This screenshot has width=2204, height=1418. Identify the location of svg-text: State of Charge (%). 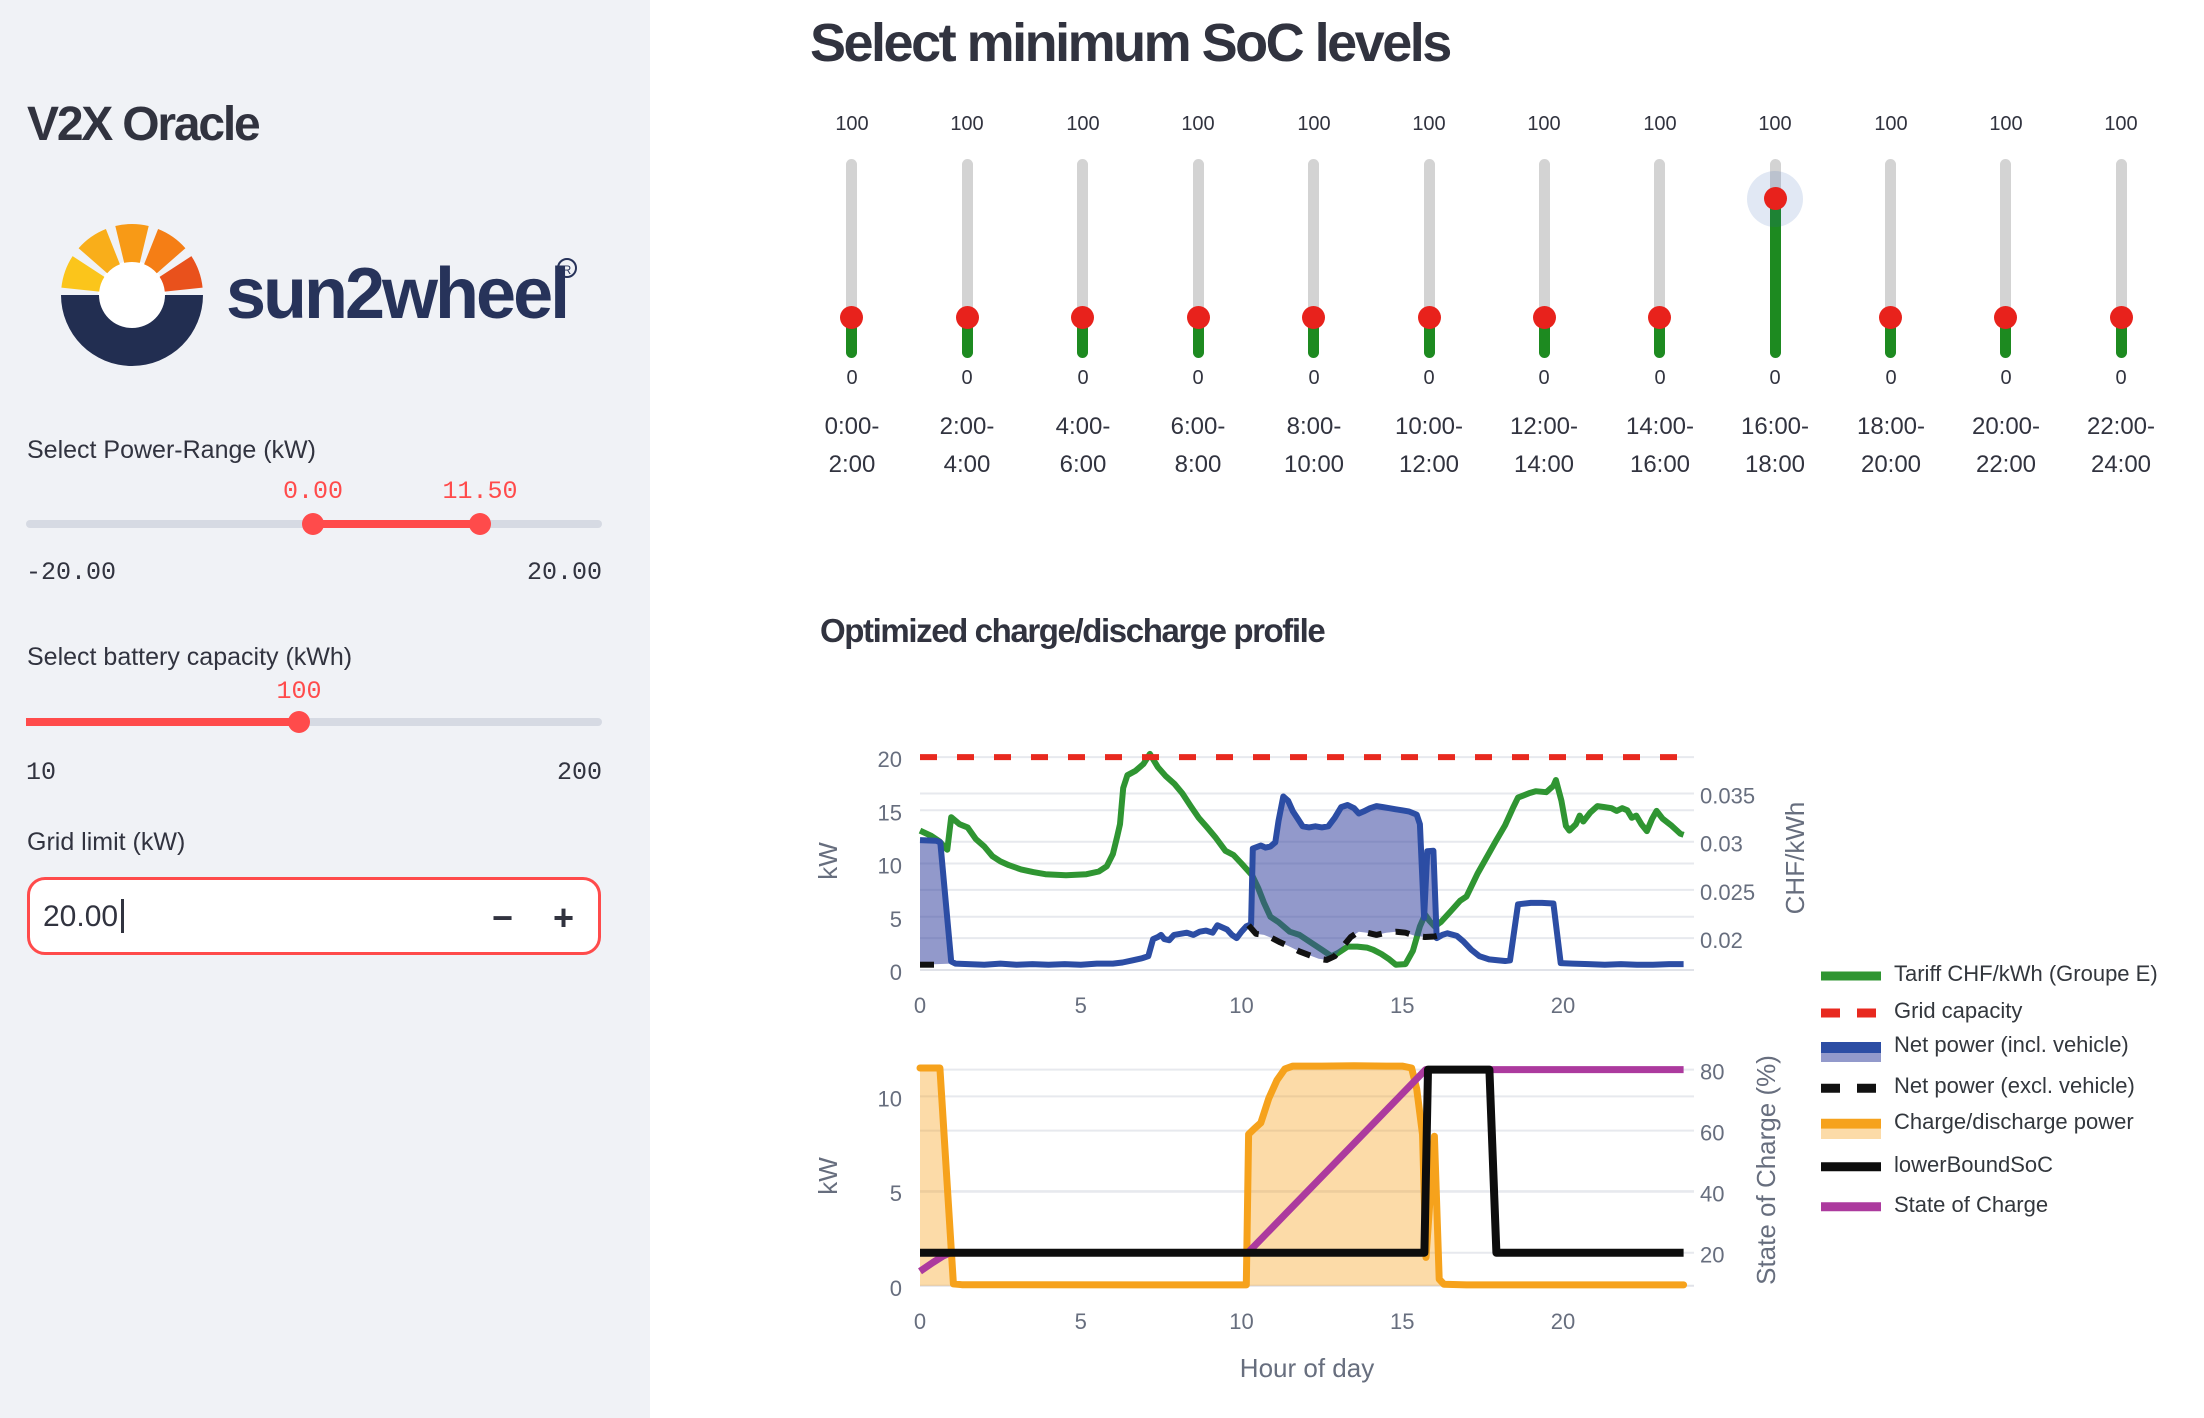
(1766, 1170).